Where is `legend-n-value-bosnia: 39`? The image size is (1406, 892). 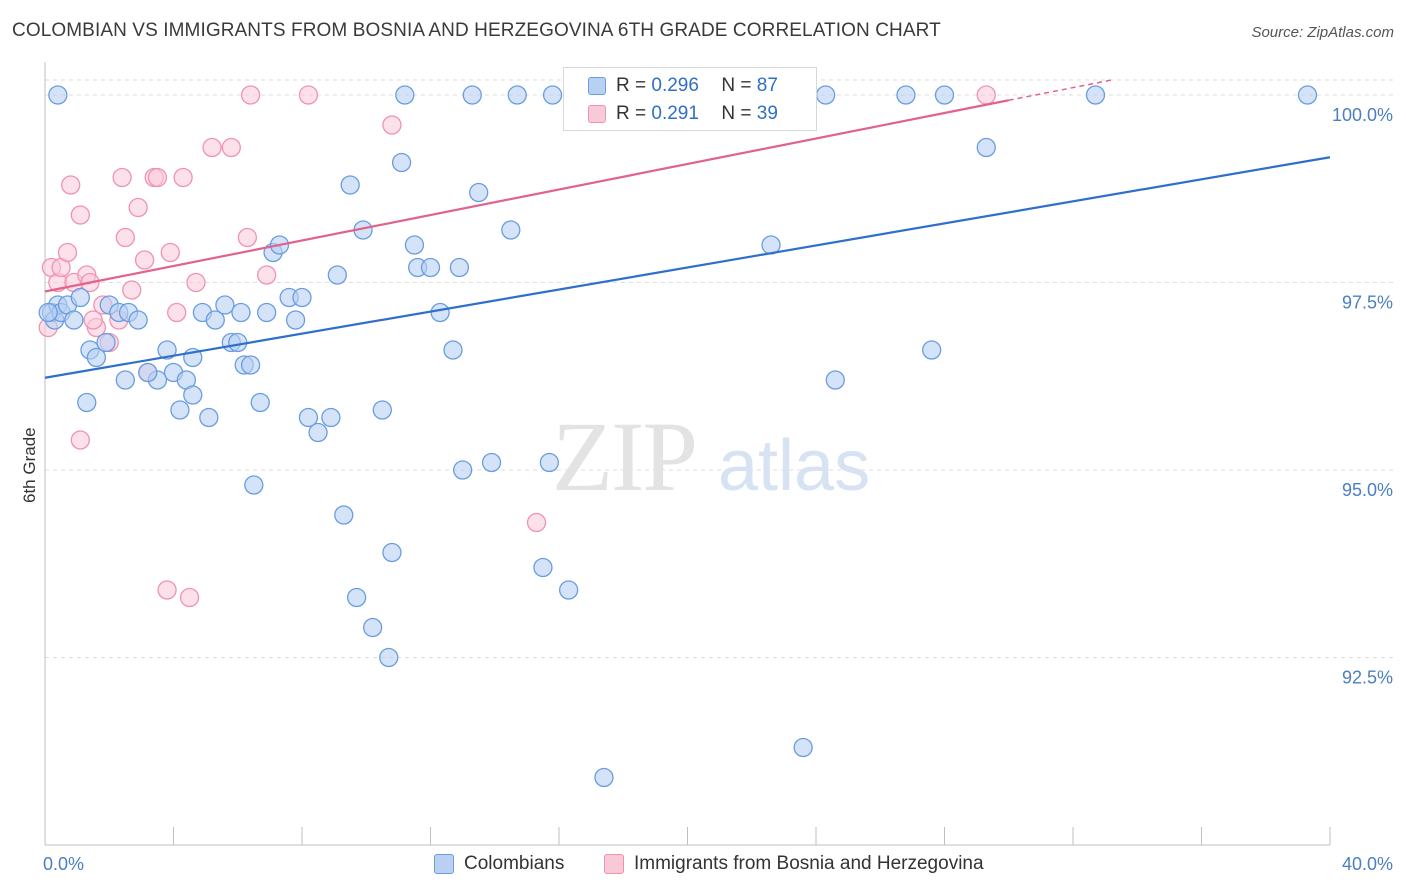 legend-n-value-bosnia: 39 is located at coordinates (767, 113).